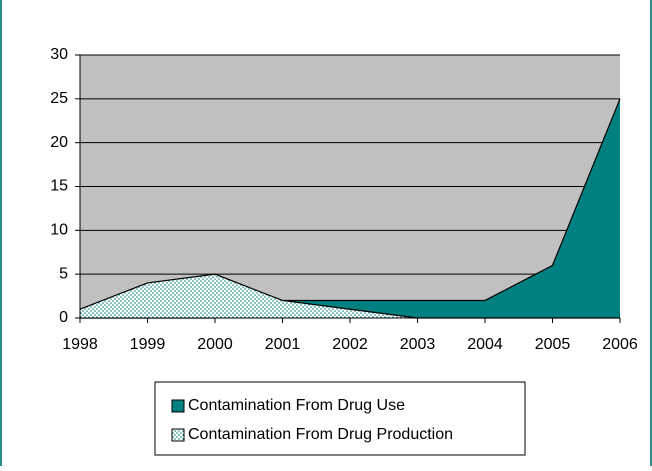 Image resolution: width=652 pixels, height=471 pixels. I want to click on x-tick-label: 2004, so click(485, 344).